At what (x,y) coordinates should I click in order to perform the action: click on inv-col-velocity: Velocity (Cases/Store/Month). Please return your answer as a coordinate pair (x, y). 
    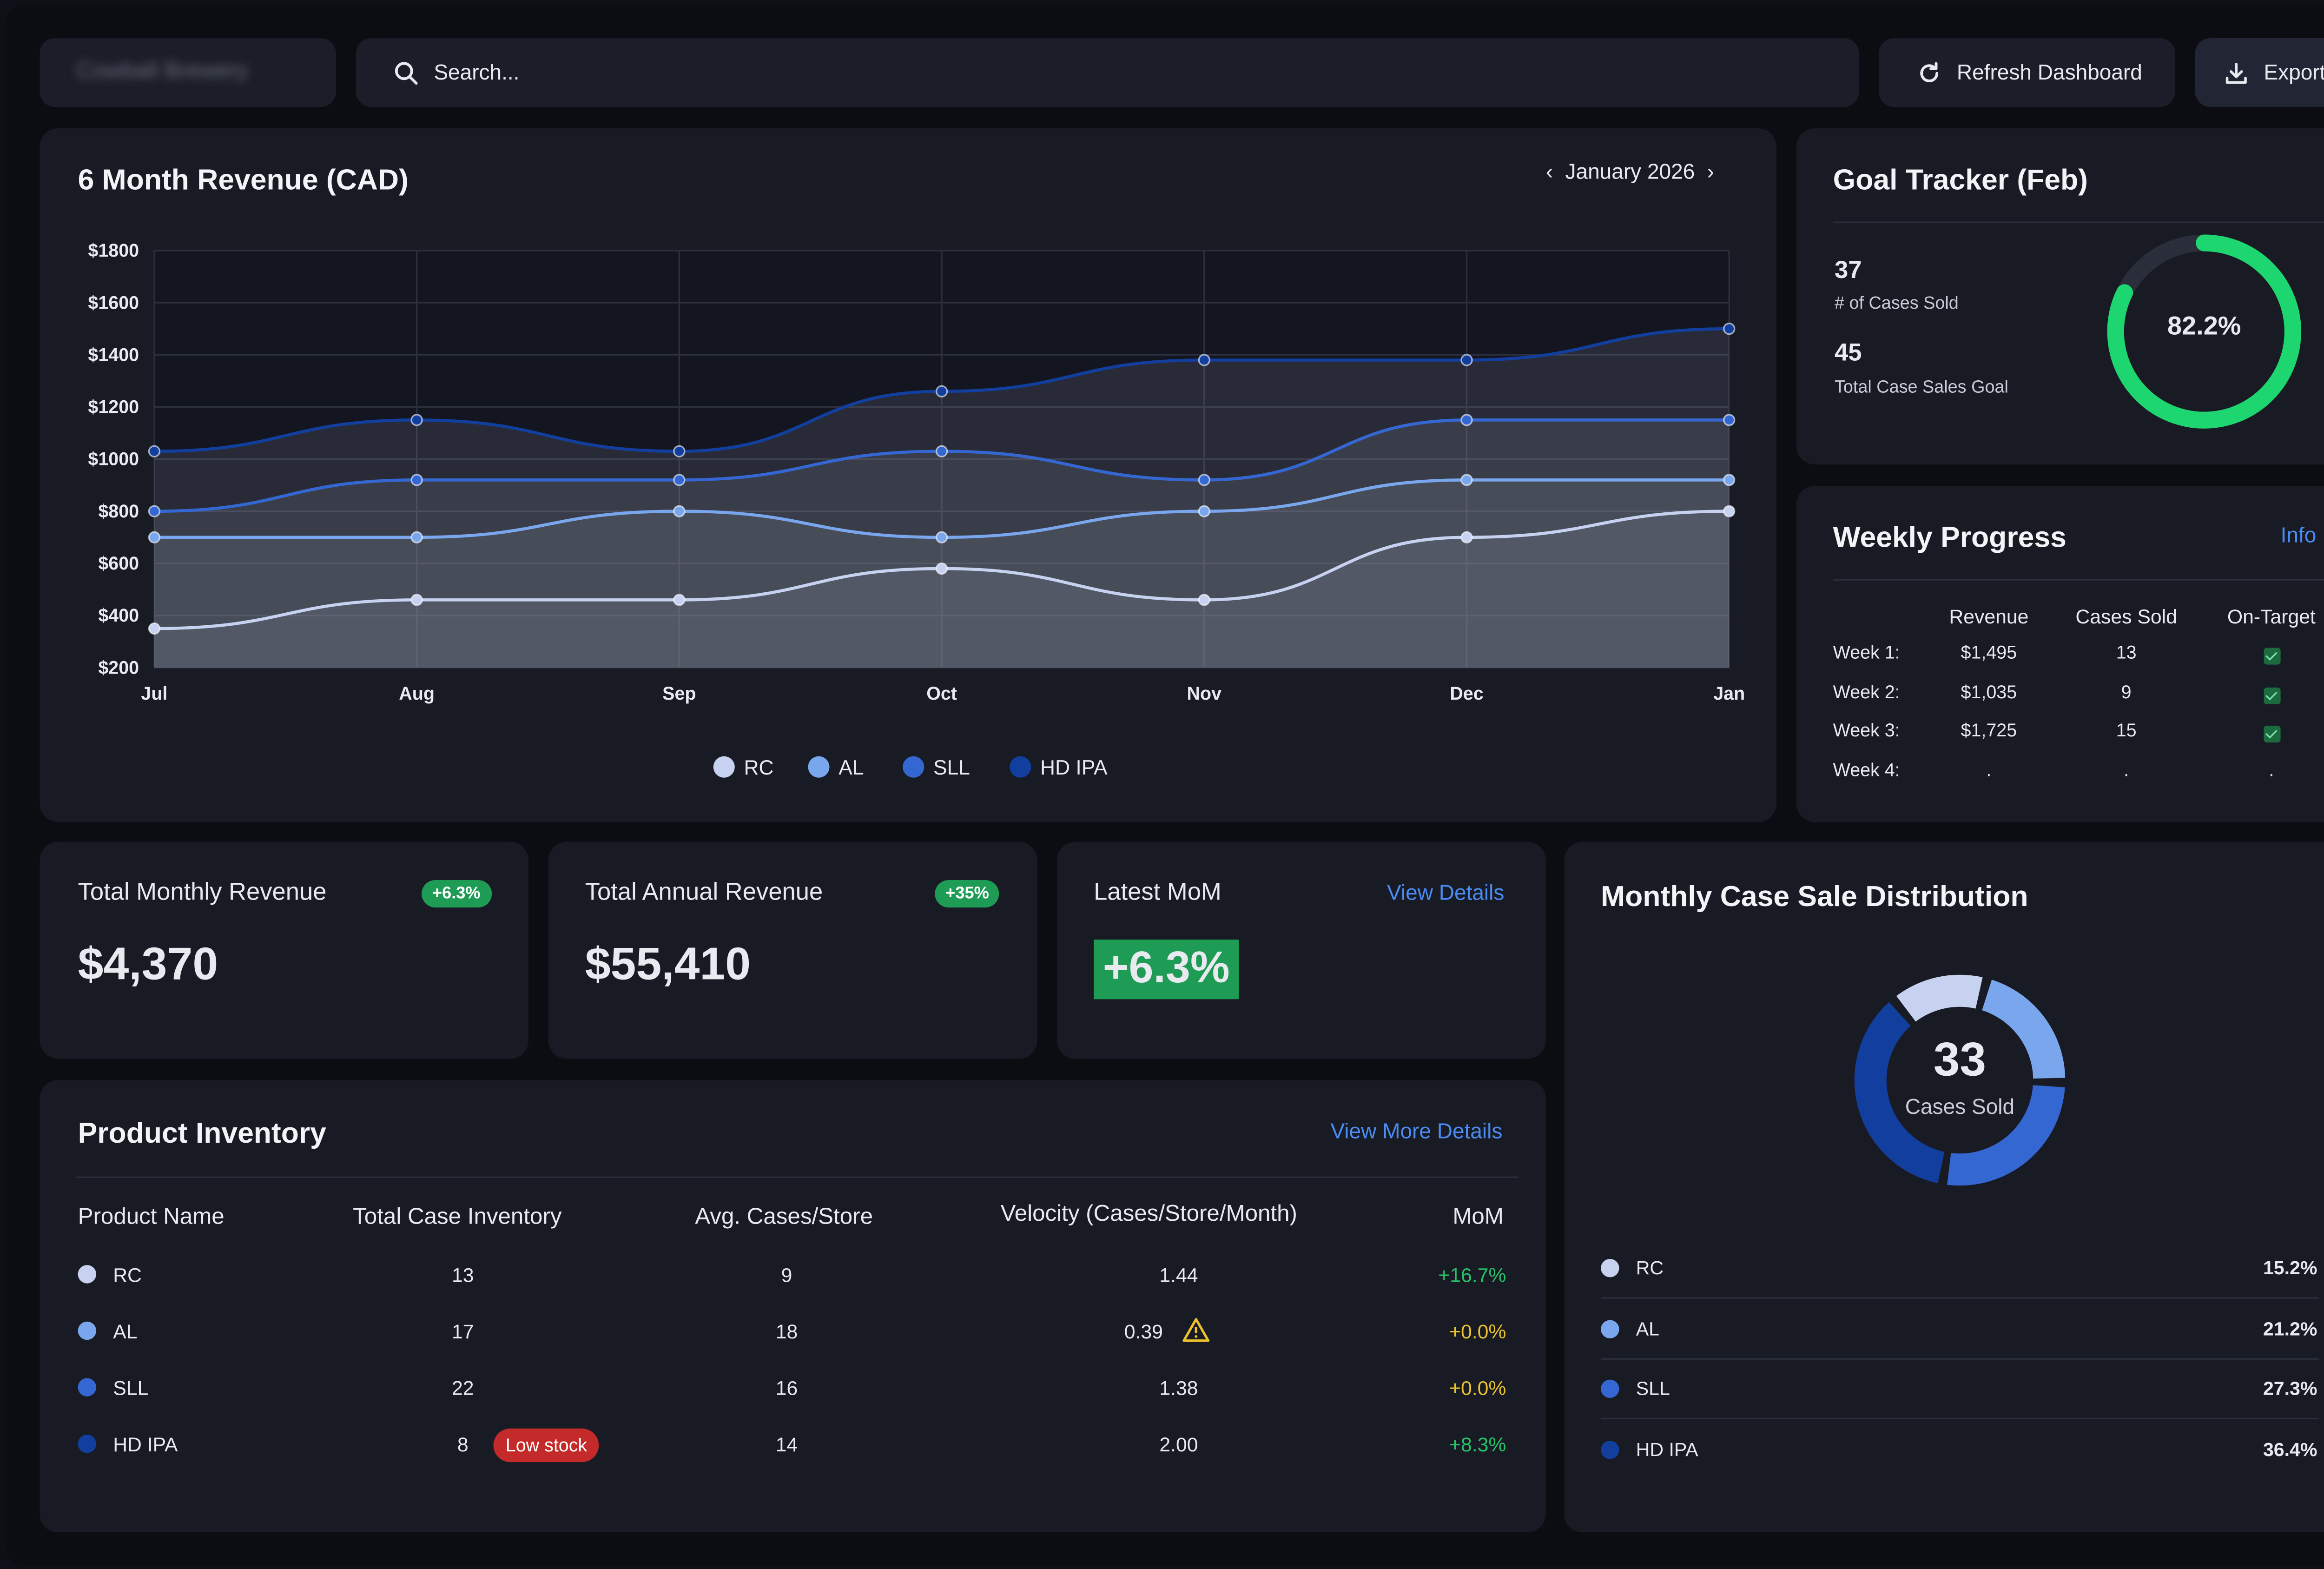
    Looking at the image, I should click on (1148, 1214).